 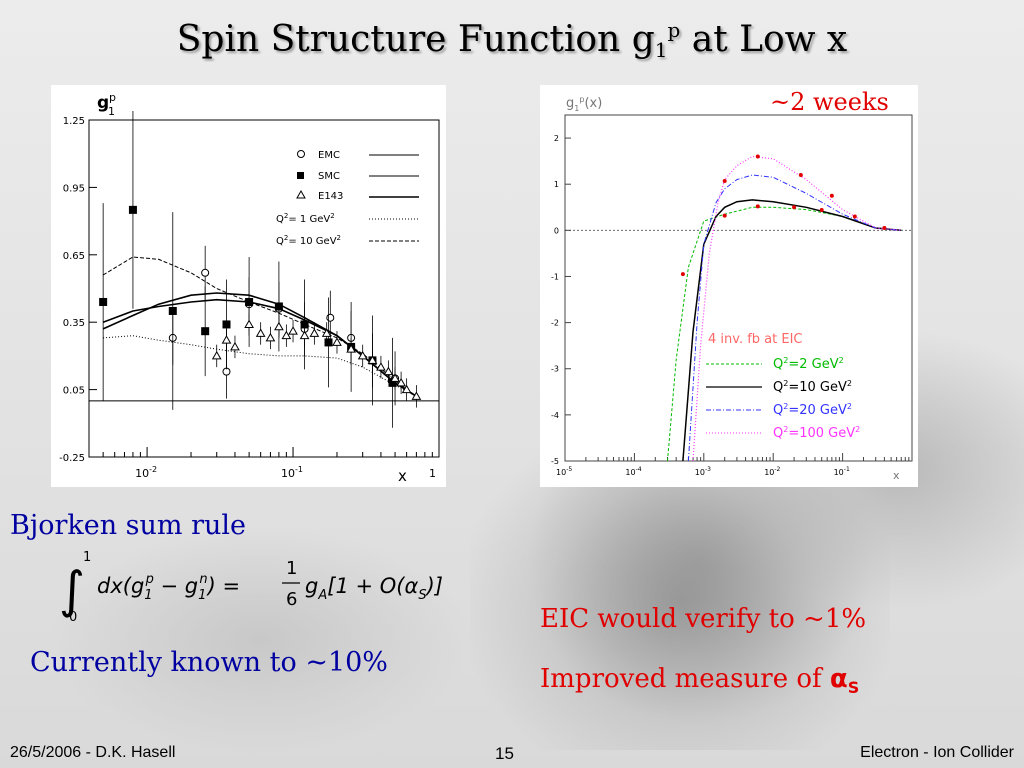 I want to click on left-ylabel-sup: p, so click(x=112, y=97).